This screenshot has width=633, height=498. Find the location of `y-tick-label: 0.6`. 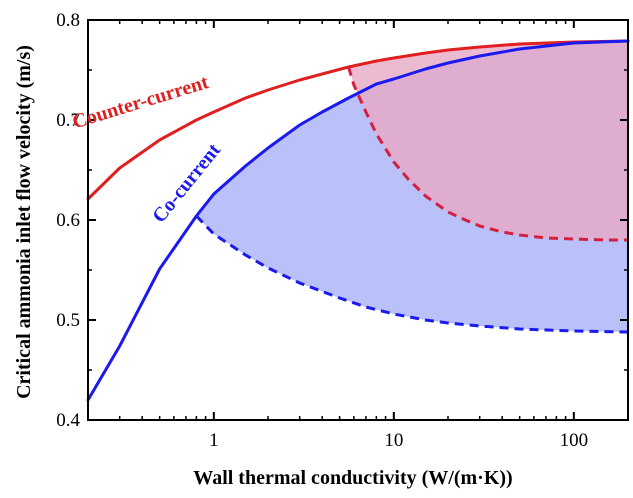

y-tick-label: 0.6 is located at coordinates (68, 220).